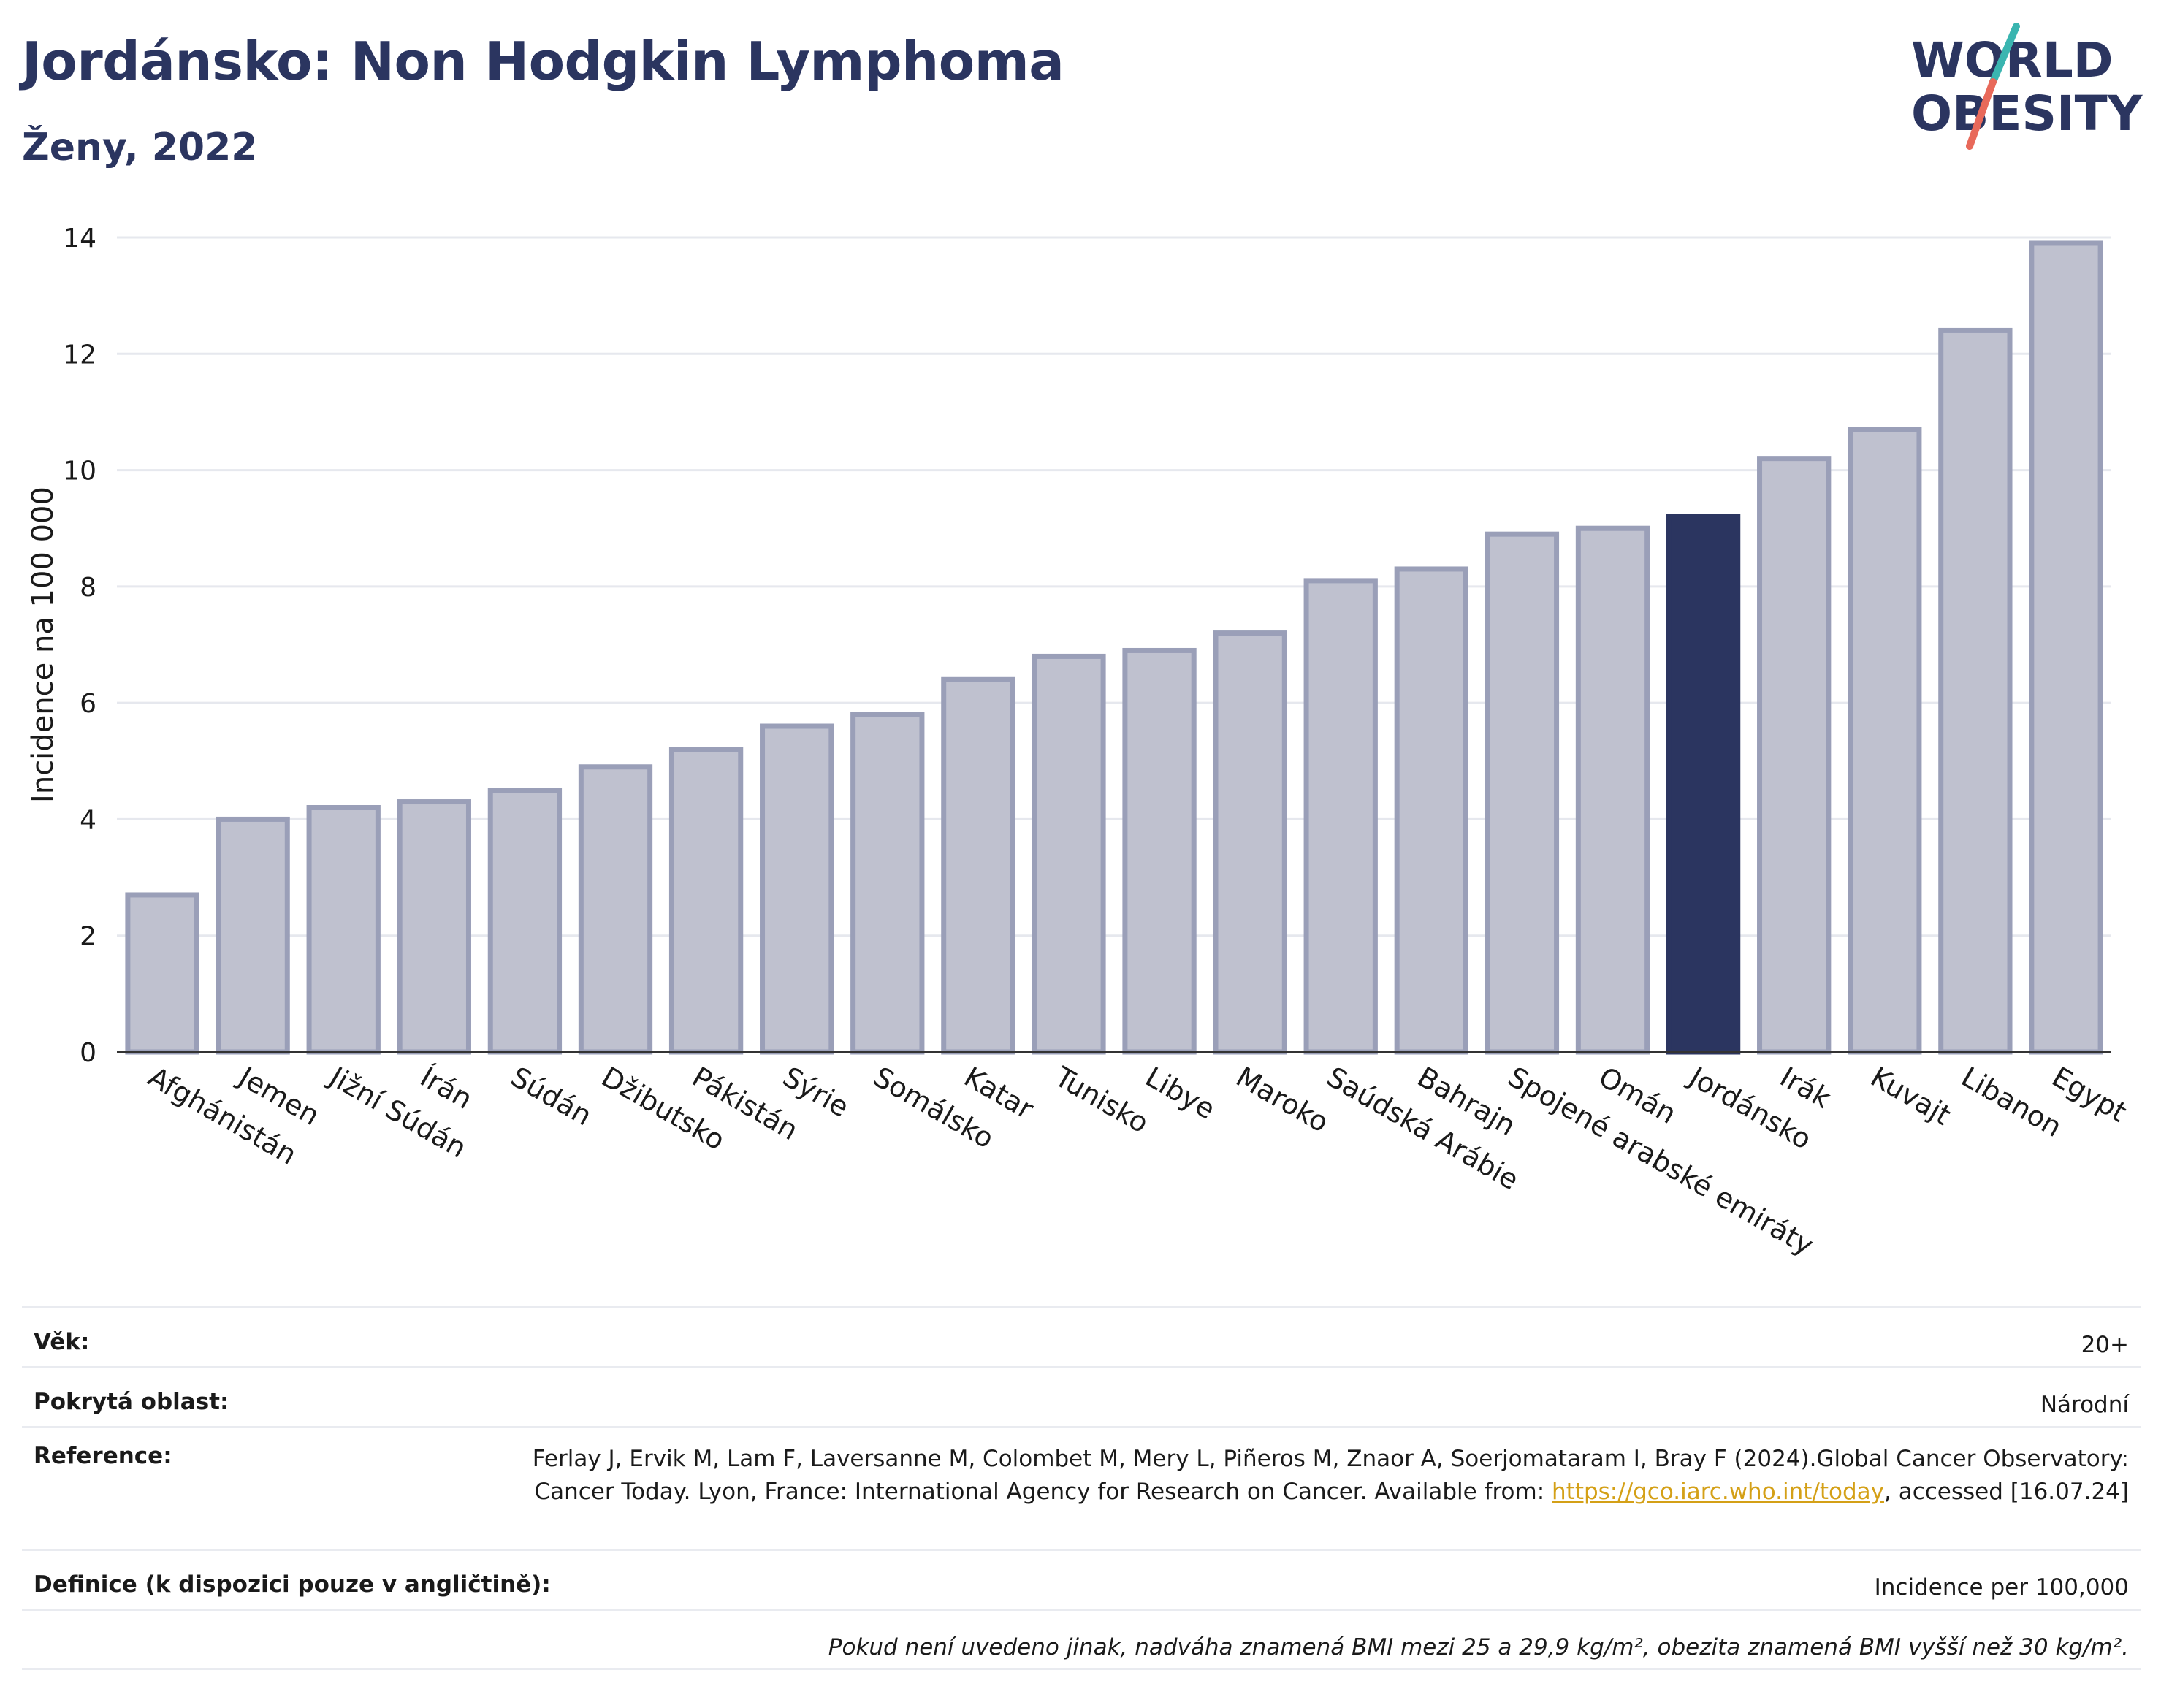  I want to click on y-tick-label: 12, so click(79, 355).